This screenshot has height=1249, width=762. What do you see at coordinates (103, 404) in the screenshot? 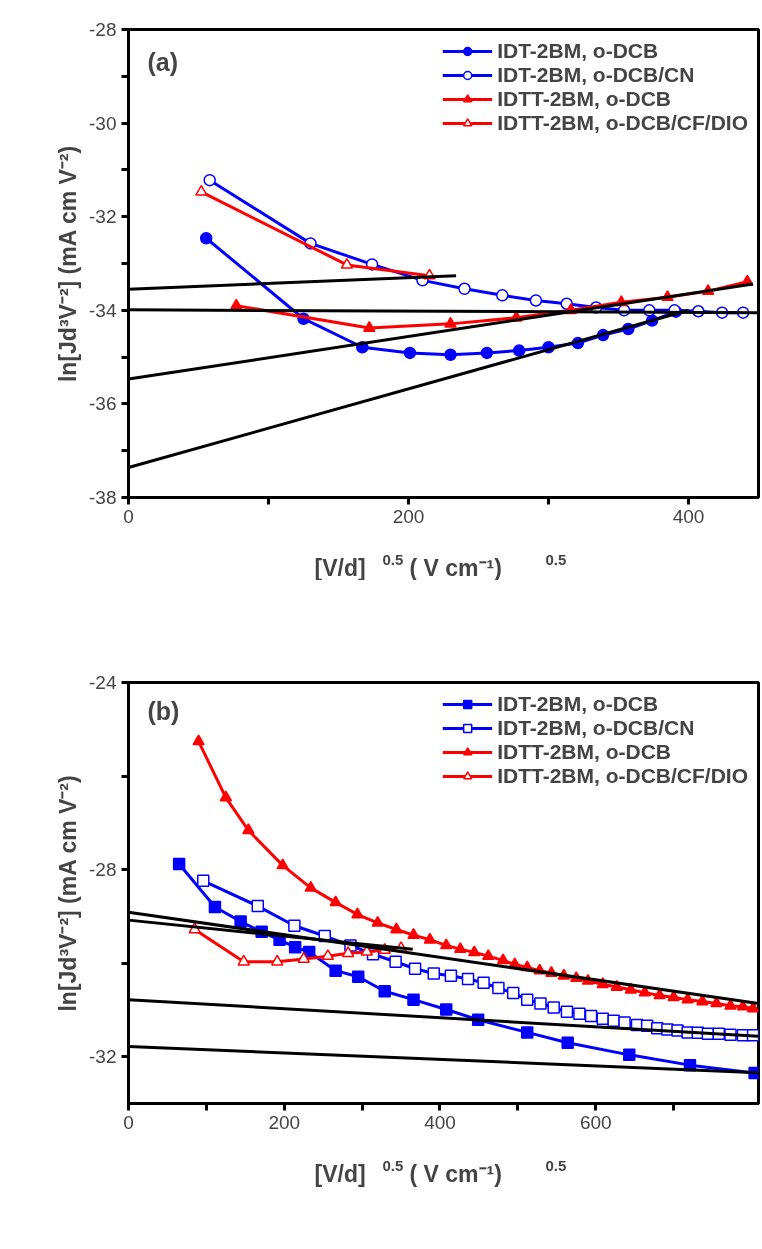
I see `y-tick-label: -36` at bounding box center [103, 404].